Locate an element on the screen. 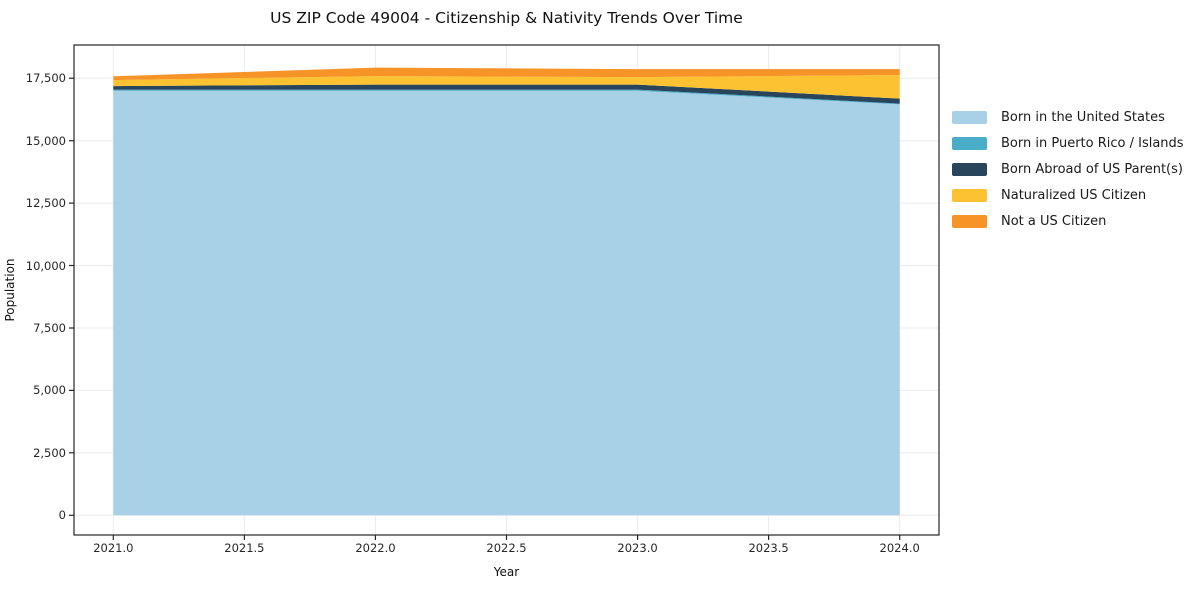 This screenshot has height=590, width=1189. legend-label: Born in Puerto Rico / Islands is located at coordinates (1092, 143).